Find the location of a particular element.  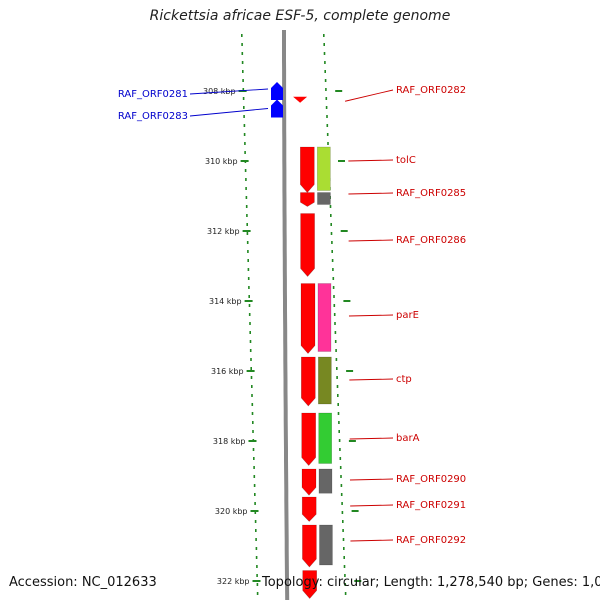

gene-label: tolC is located at coordinates (406, 160).